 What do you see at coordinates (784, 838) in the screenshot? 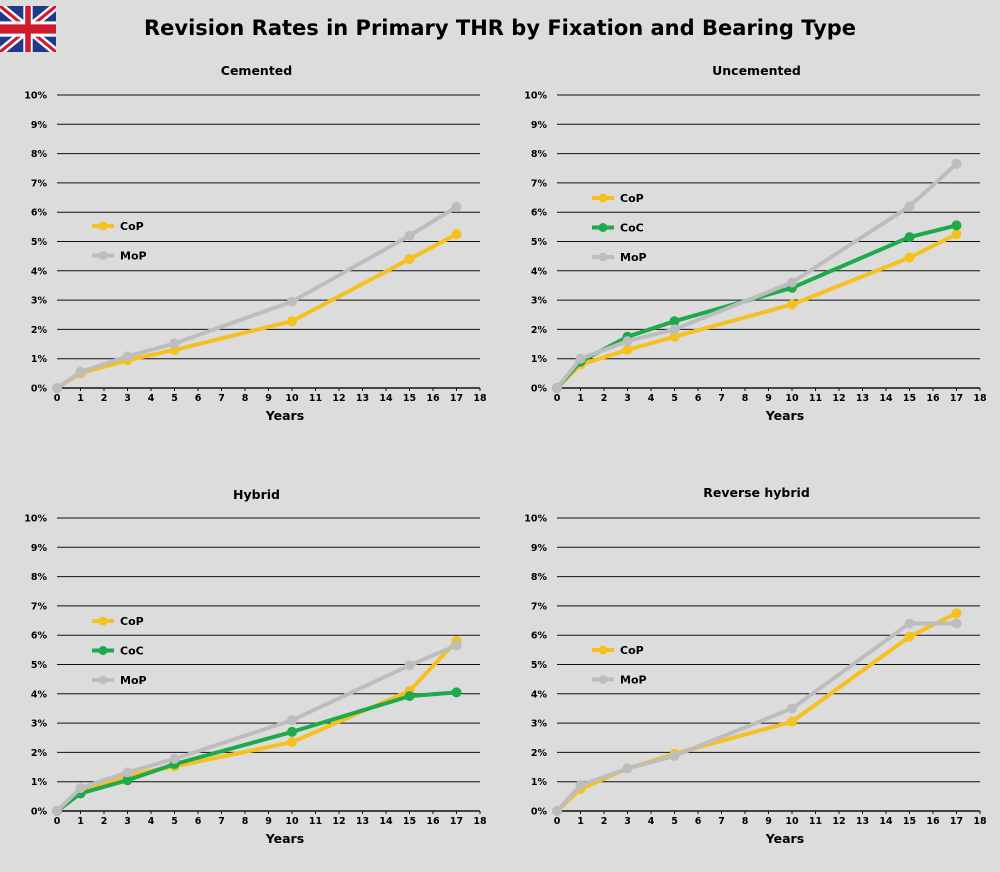
I see `x-axis-label: Years` at bounding box center [784, 838].